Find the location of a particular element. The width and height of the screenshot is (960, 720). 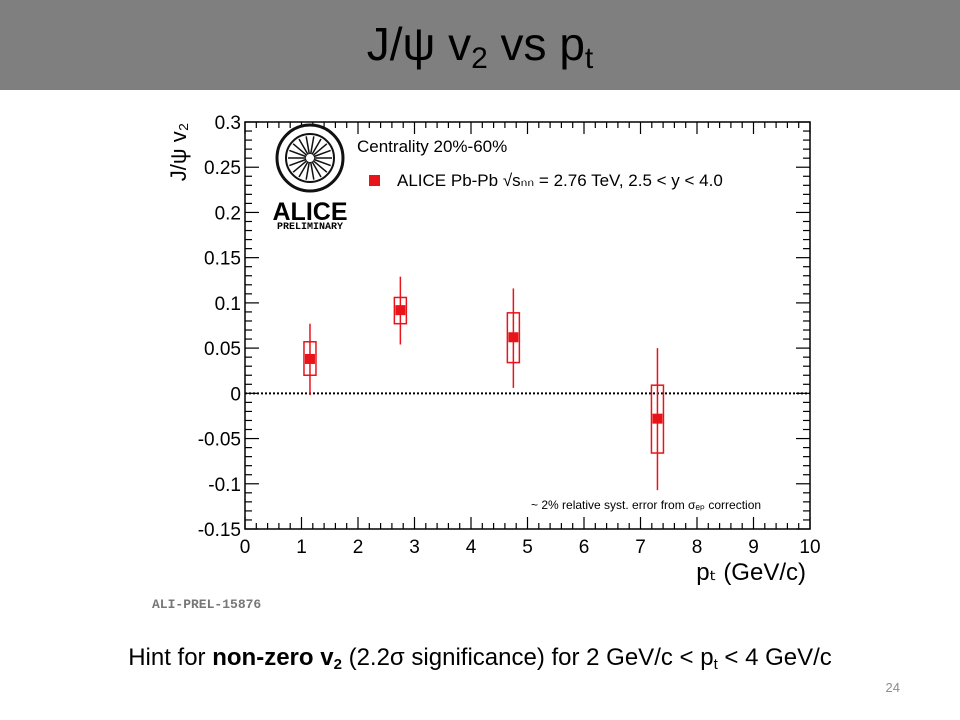

hint-bold-sub: 2 is located at coordinates (337, 664).